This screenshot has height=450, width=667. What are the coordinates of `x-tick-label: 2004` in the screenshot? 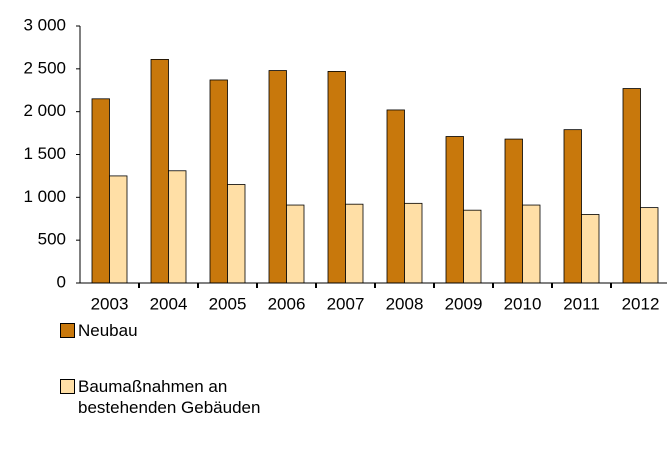 It's located at (169, 302).